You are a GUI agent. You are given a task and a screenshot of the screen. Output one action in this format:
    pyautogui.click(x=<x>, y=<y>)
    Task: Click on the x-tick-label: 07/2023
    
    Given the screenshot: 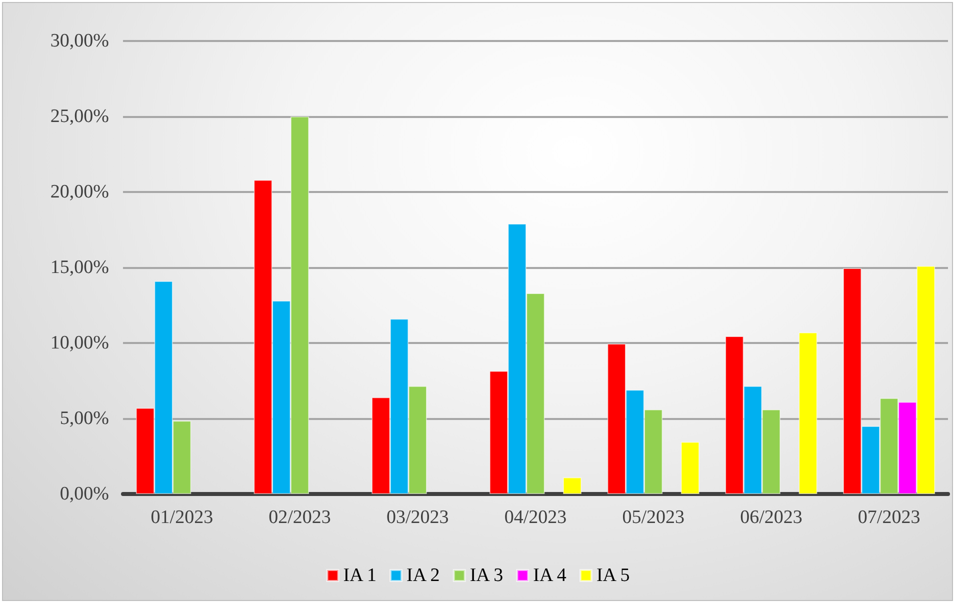 What is the action you would take?
    pyautogui.click(x=889, y=517)
    